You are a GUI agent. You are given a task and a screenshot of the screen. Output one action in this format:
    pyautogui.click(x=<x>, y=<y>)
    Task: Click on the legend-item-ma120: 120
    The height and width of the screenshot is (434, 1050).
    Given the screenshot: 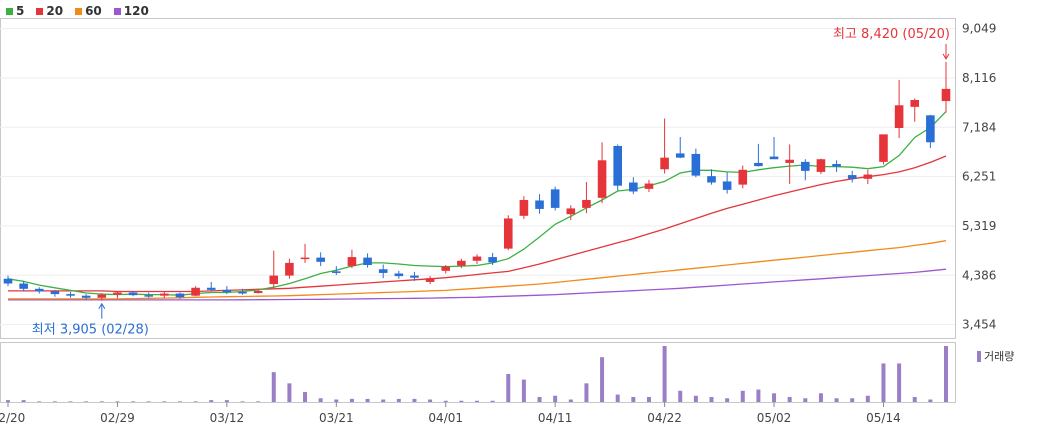 What is the action you would take?
    pyautogui.click(x=131, y=11)
    